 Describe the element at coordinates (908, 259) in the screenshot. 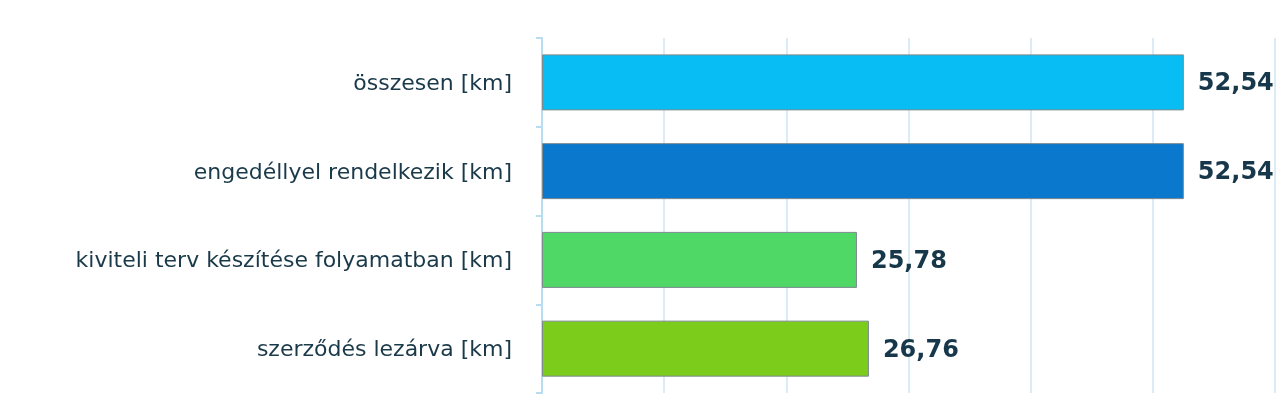

I see `data-label: 25,78` at that location.